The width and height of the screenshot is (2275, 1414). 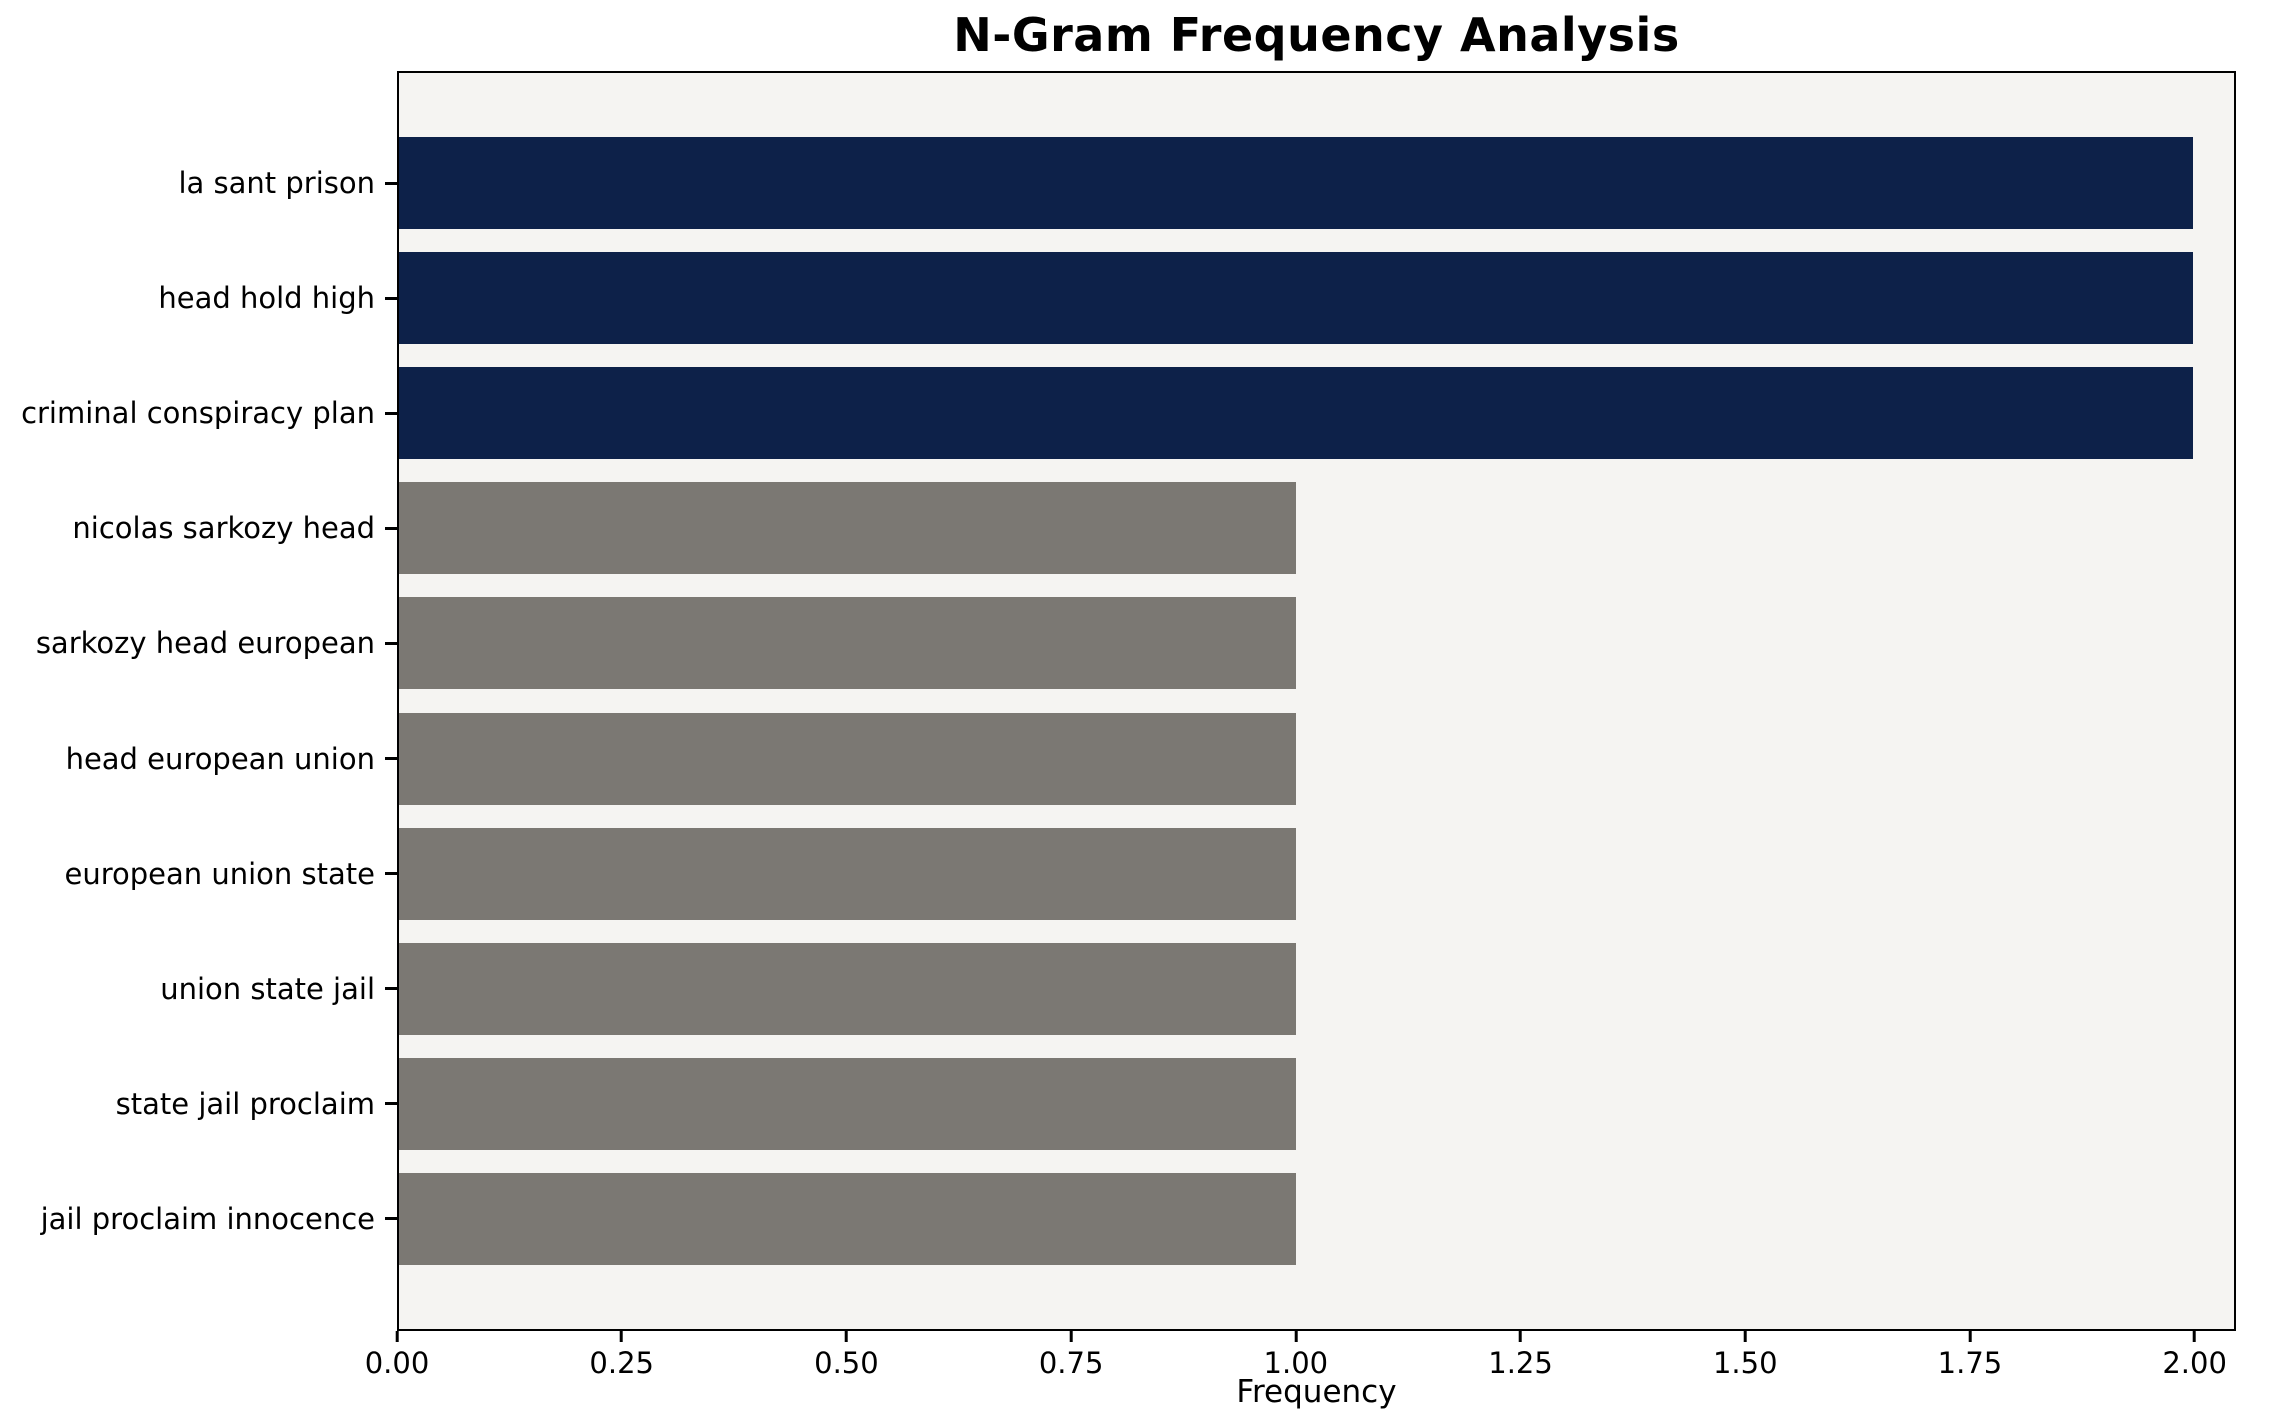 I want to click on x-tick: 2.00, so click(x=2194, y=1355).